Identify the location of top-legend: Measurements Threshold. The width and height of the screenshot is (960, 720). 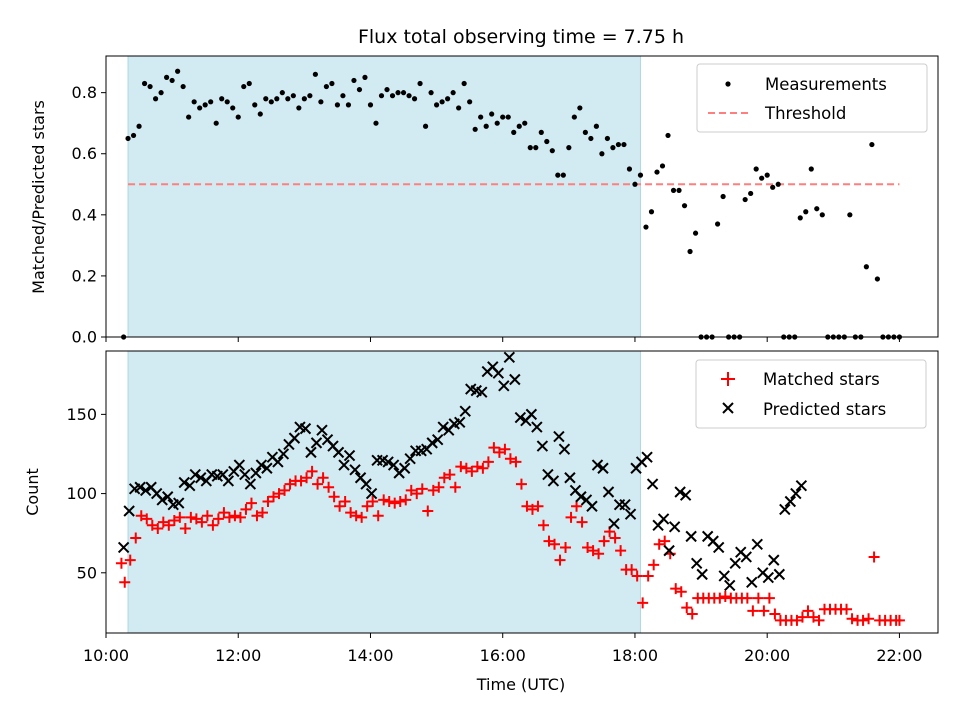
(812, 98).